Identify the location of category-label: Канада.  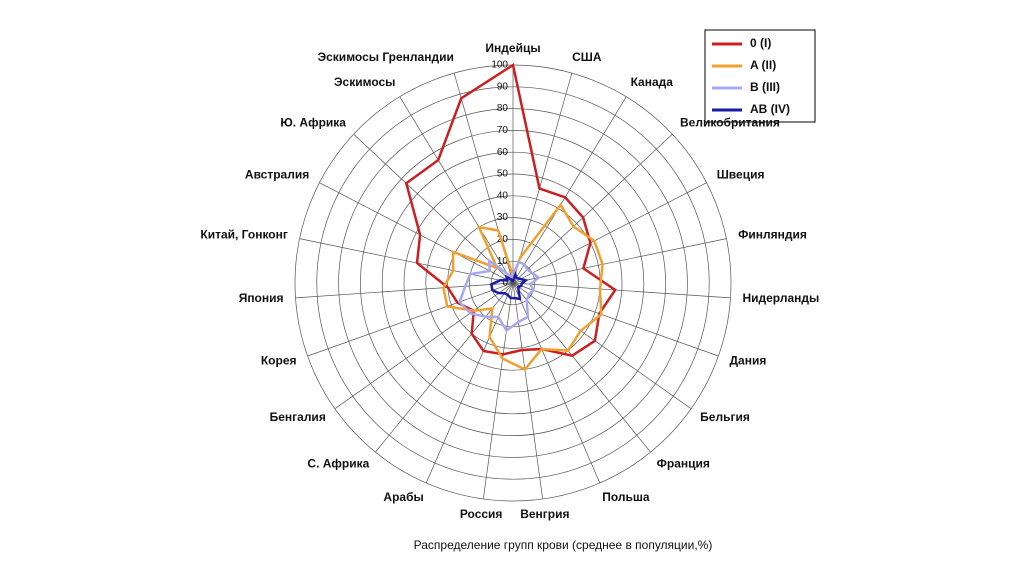
(652, 82).